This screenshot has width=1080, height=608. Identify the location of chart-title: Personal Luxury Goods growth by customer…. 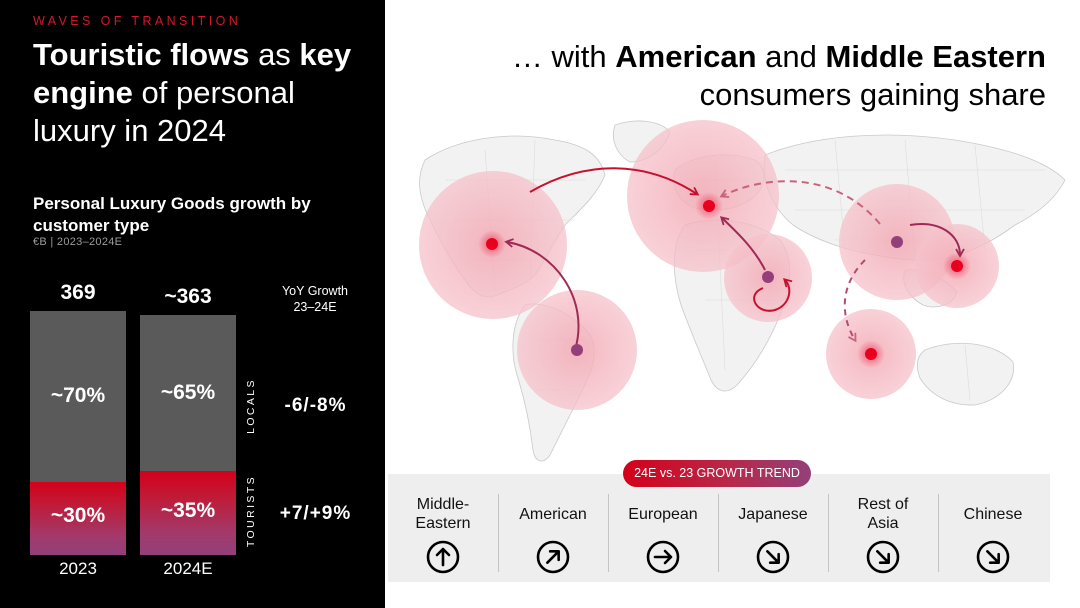
(172, 214).